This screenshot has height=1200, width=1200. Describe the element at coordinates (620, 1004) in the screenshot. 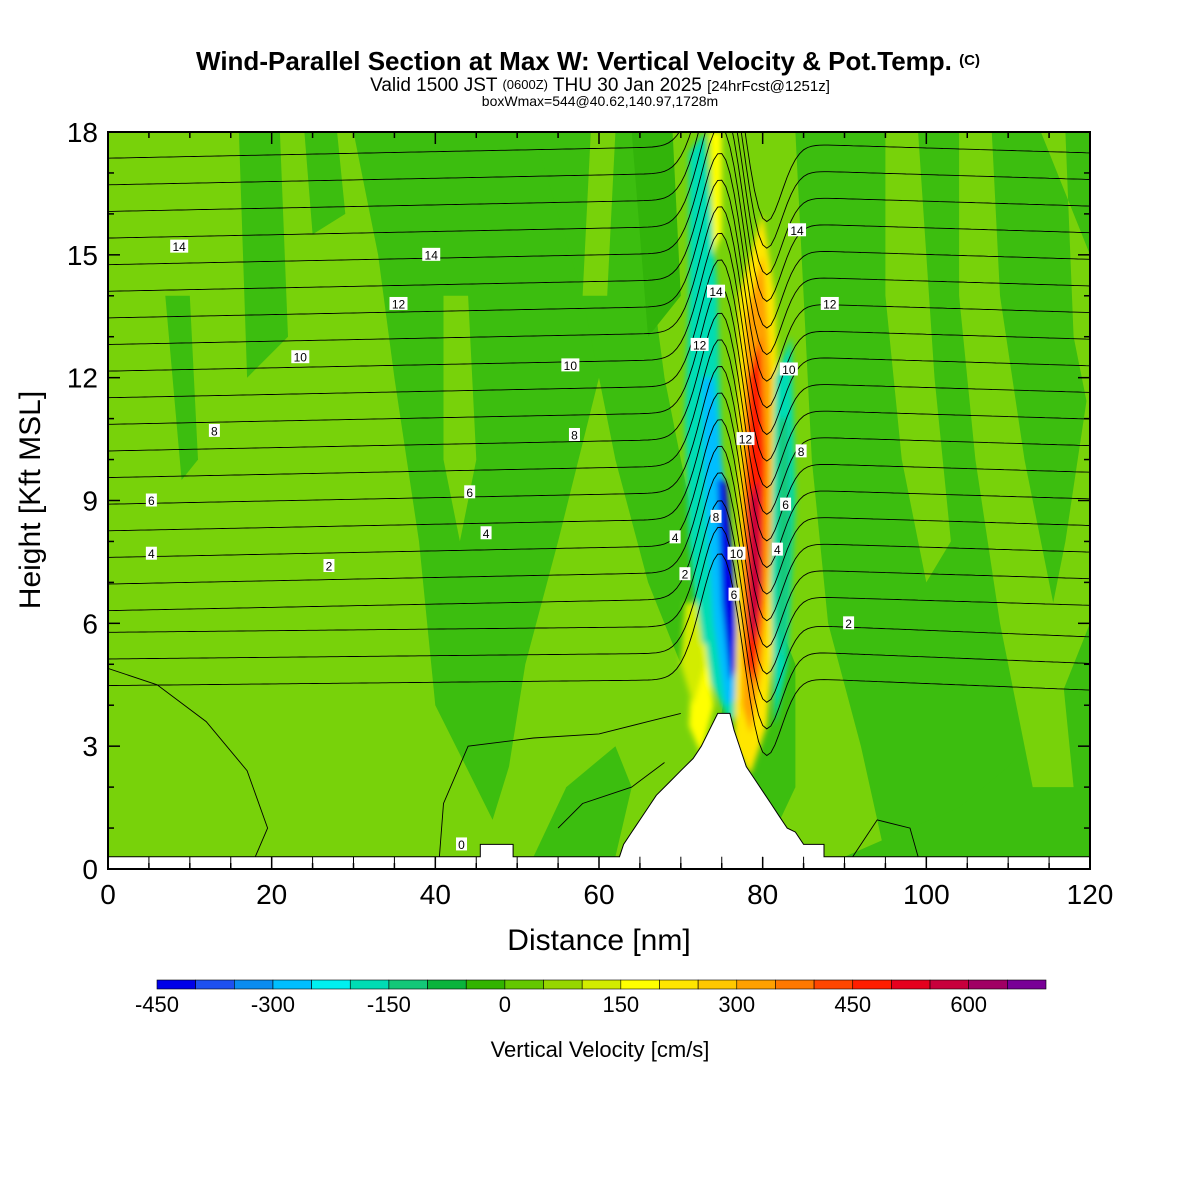

I see `colorbar-tick-label: 150` at that location.